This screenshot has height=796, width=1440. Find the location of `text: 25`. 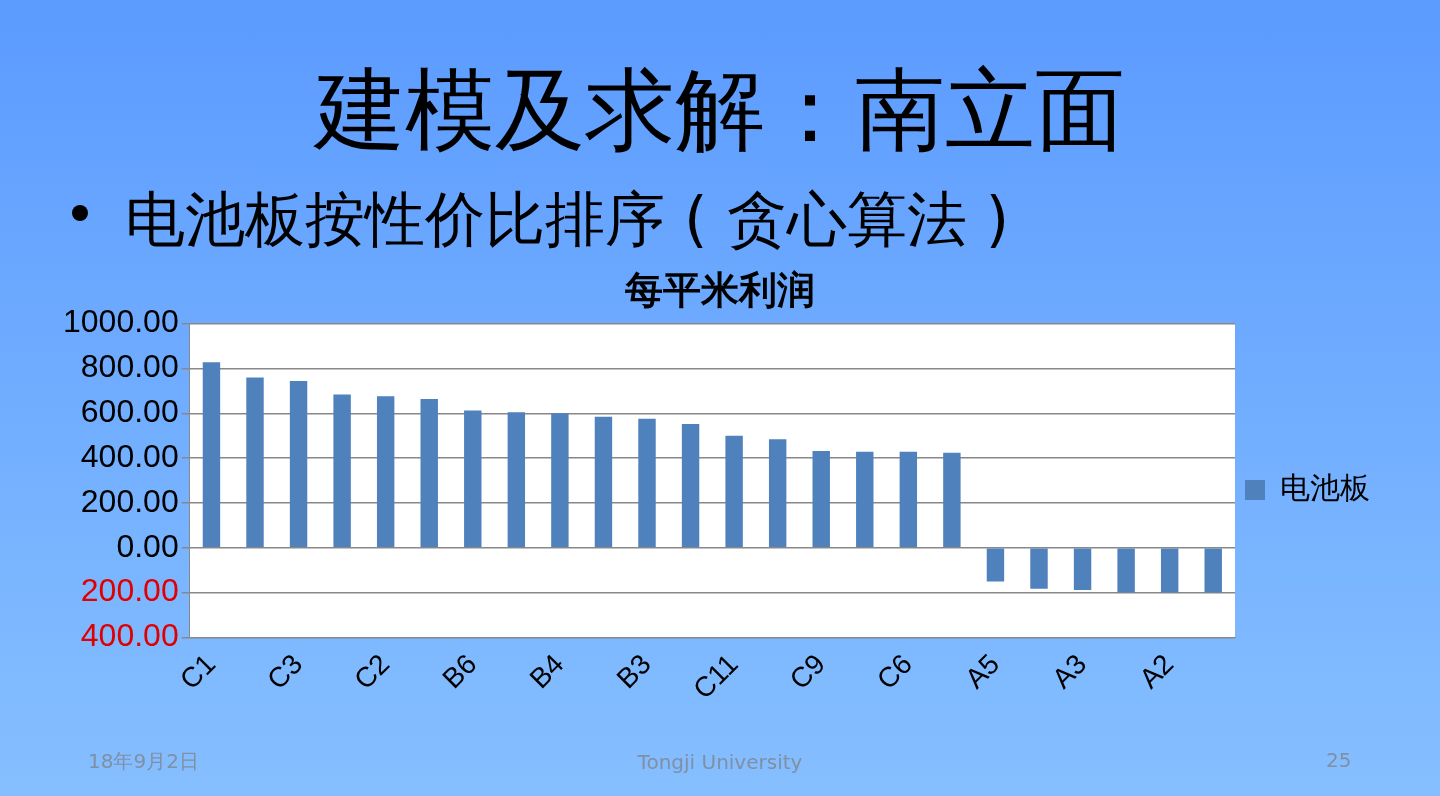

text: 25 is located at coordinates (1339, 760).